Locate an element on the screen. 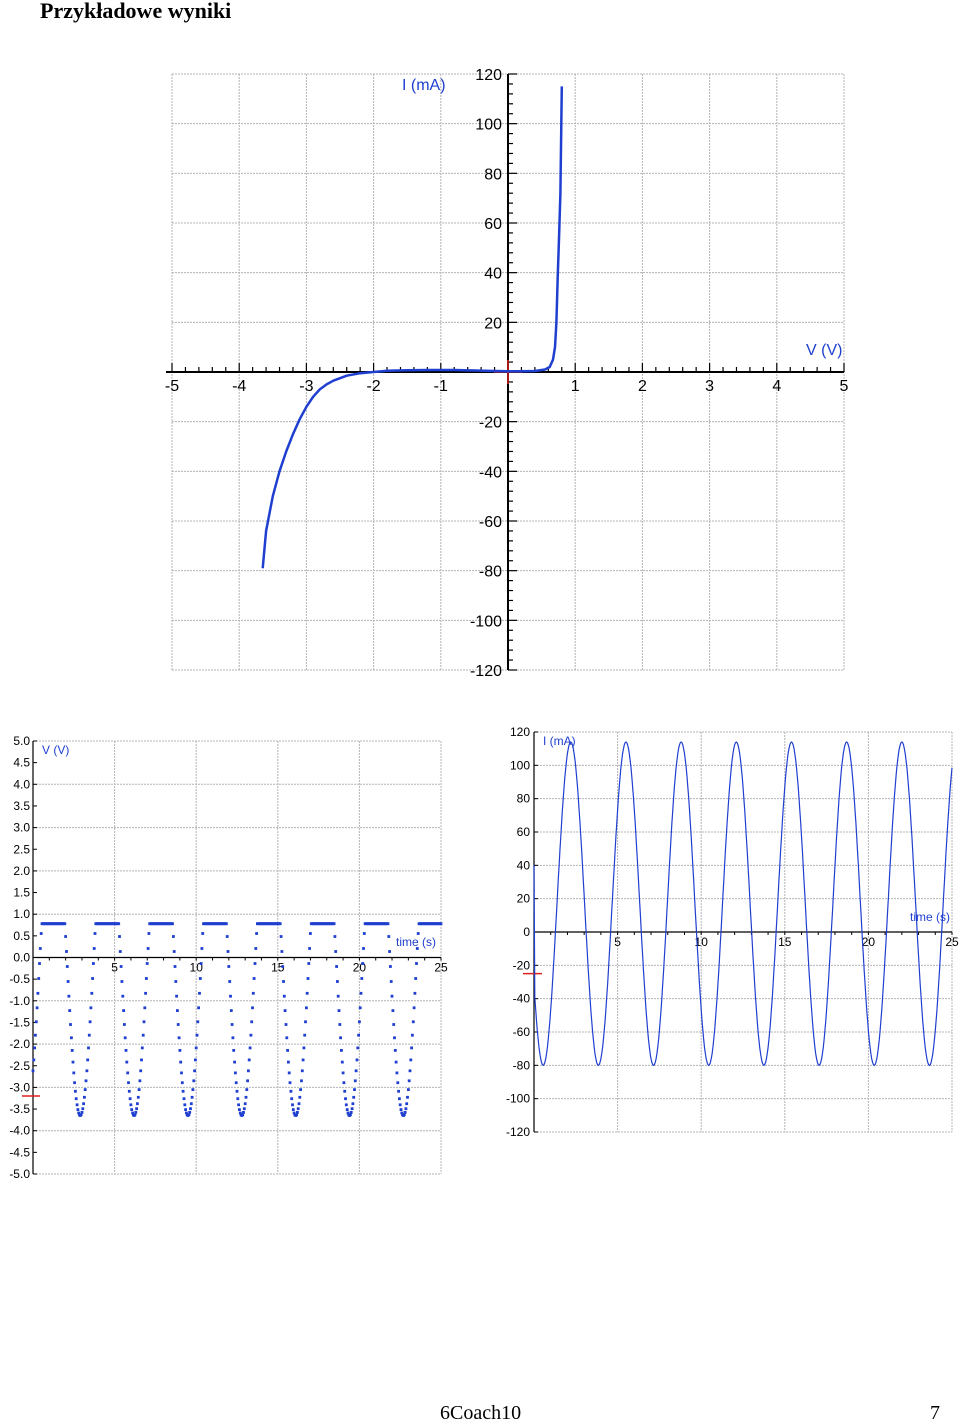  y-tick-label: 100 is located at coordinates (488, 125).